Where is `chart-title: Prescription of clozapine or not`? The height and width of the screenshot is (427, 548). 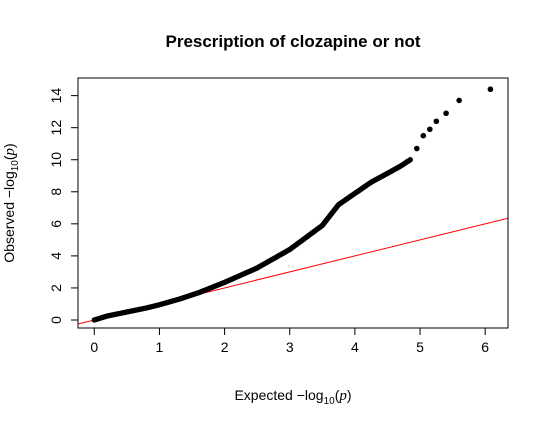 chart-title: Prescription of clozapine or not is located at coordinates (292, 41).